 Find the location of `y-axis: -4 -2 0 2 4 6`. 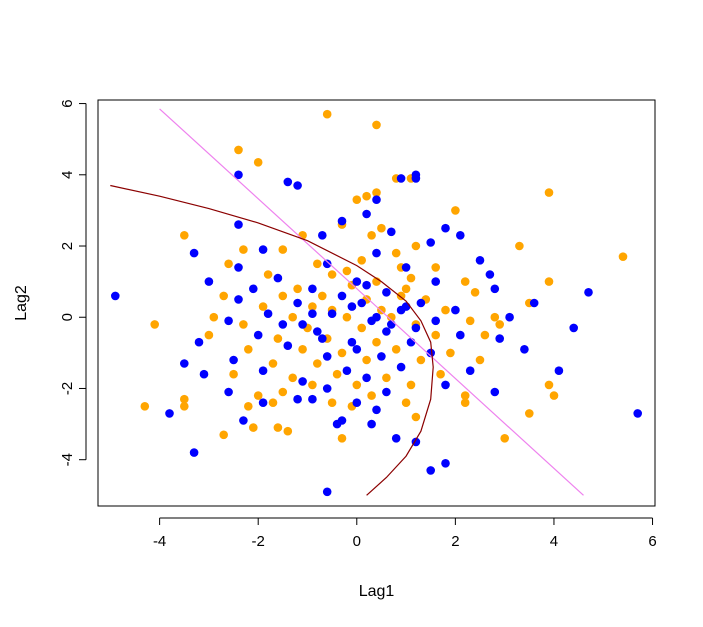

y-axis: -4 -2 0 2 4 6 is located at coordinates (73, 282).